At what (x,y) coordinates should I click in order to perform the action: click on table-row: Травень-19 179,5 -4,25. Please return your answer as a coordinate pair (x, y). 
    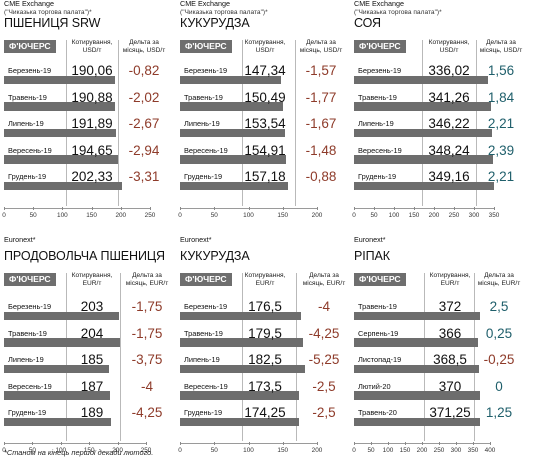
    Looking at the image, I should click on (264, 336).